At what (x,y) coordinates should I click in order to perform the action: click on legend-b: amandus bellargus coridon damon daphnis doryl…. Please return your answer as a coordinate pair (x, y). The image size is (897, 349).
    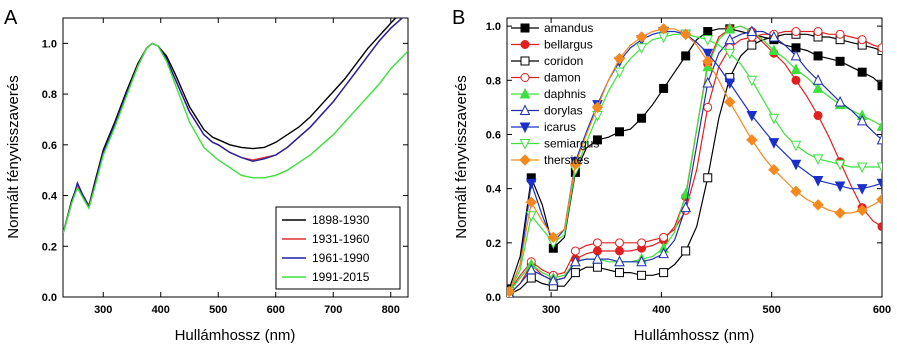
    Looking at the image, I should click on (555, 94).